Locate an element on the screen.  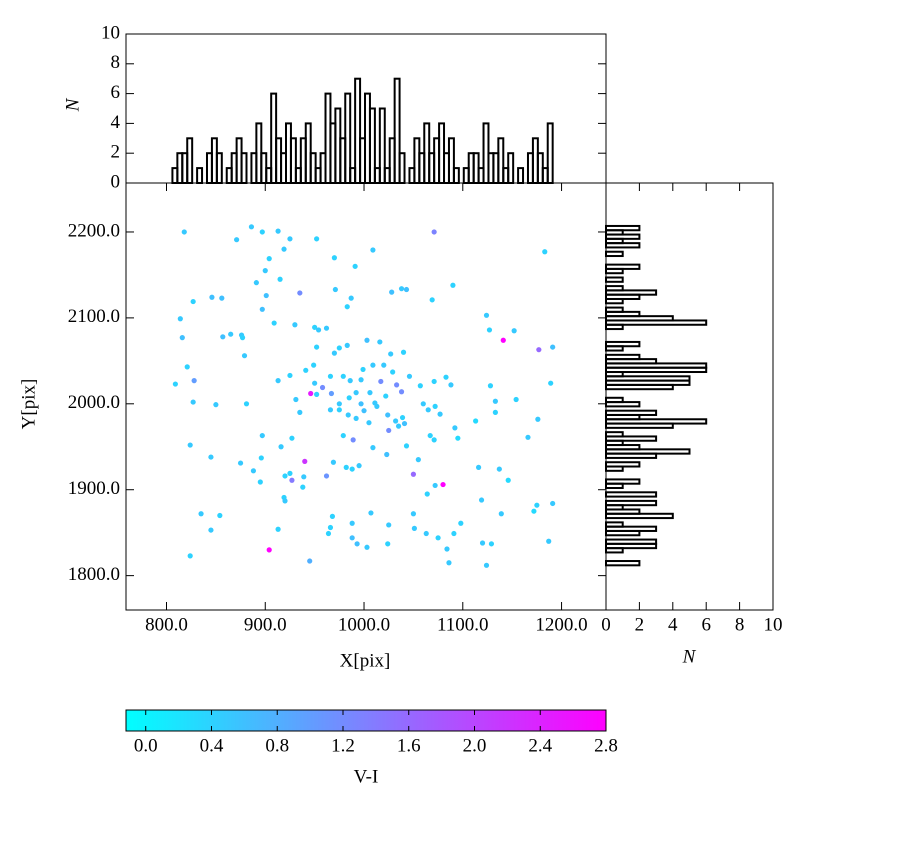
y-tick-label: 4 is located at coordinates (116, 122).